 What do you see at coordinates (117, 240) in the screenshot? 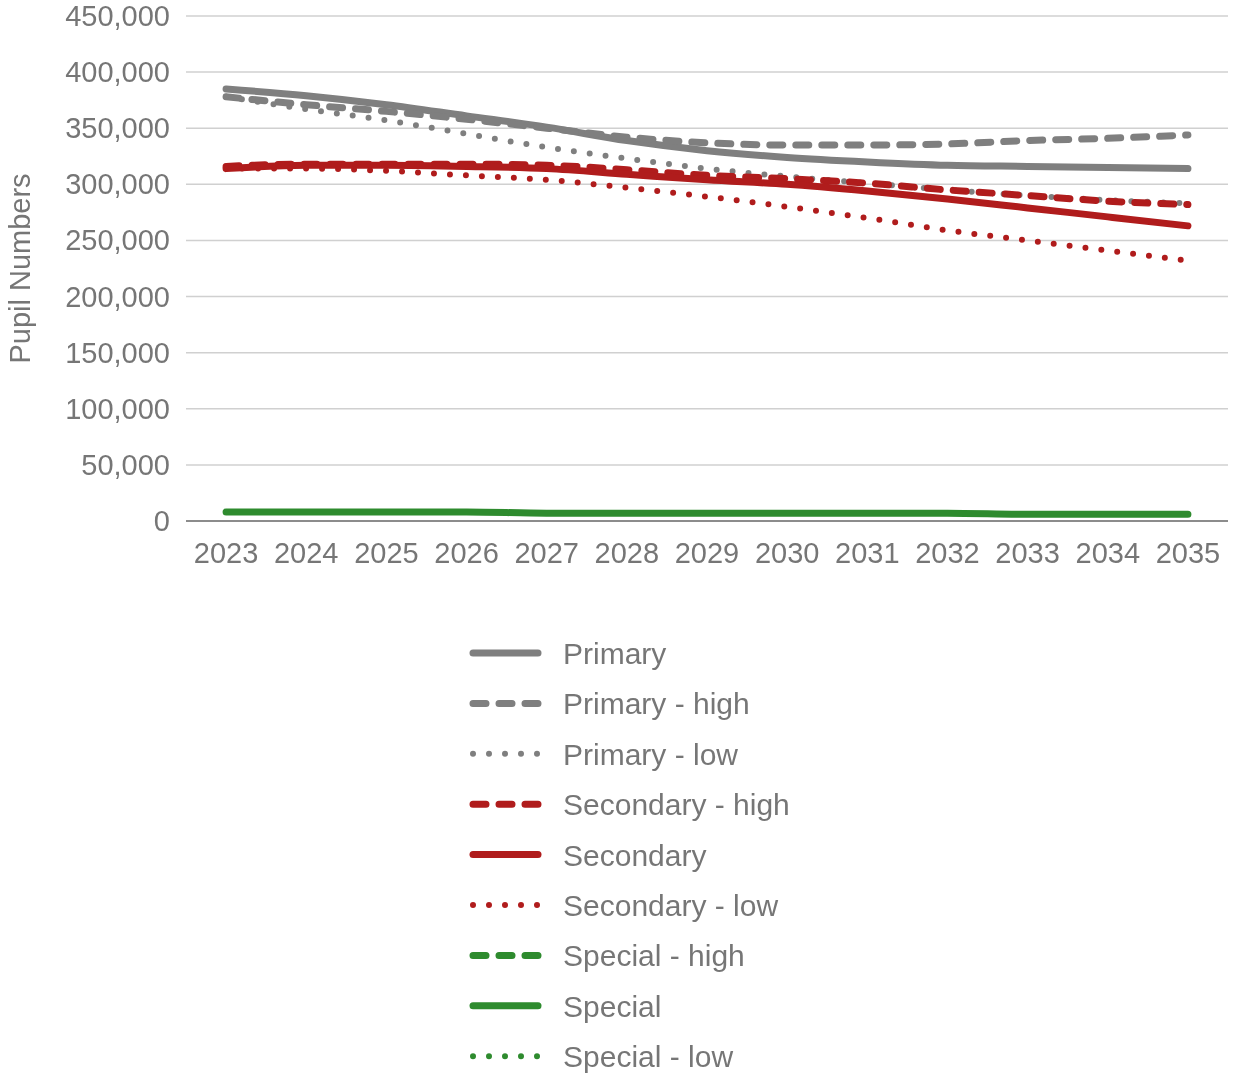
I see `y-tick-label: 250,000` at bounding box center [117, 240].